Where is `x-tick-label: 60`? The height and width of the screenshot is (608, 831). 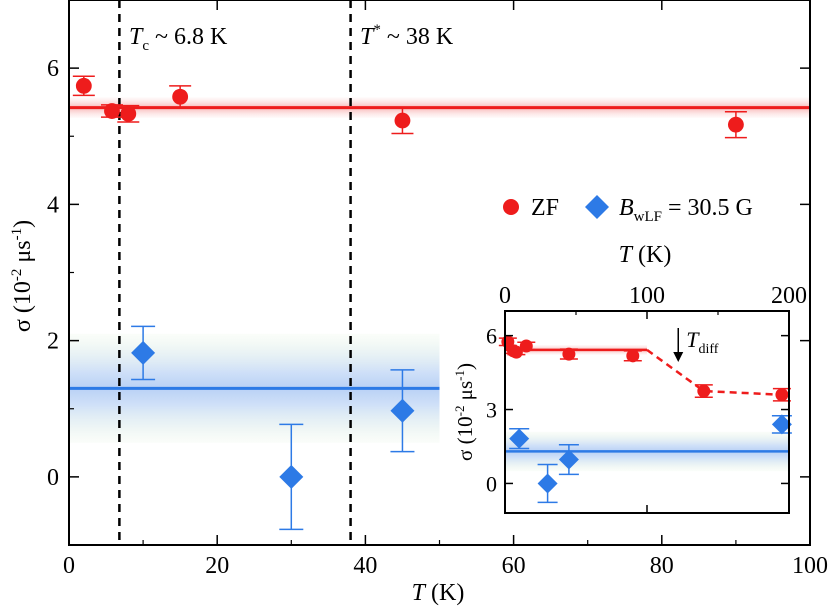 x-tick-label: 60 is located at coordinates (514, 566).